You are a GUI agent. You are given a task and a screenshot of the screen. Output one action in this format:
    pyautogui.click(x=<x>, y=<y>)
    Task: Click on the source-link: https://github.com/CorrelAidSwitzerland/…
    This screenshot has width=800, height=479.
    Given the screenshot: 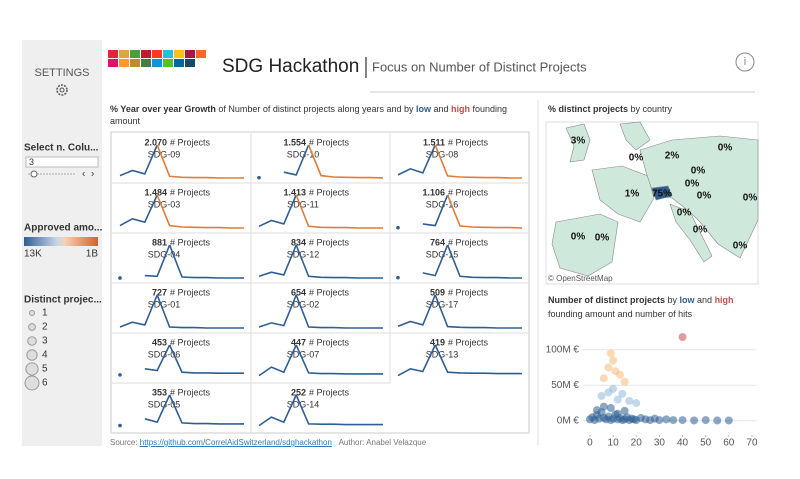 What is the action you would take?
    pyautogui.click(x=235, y=442)
    